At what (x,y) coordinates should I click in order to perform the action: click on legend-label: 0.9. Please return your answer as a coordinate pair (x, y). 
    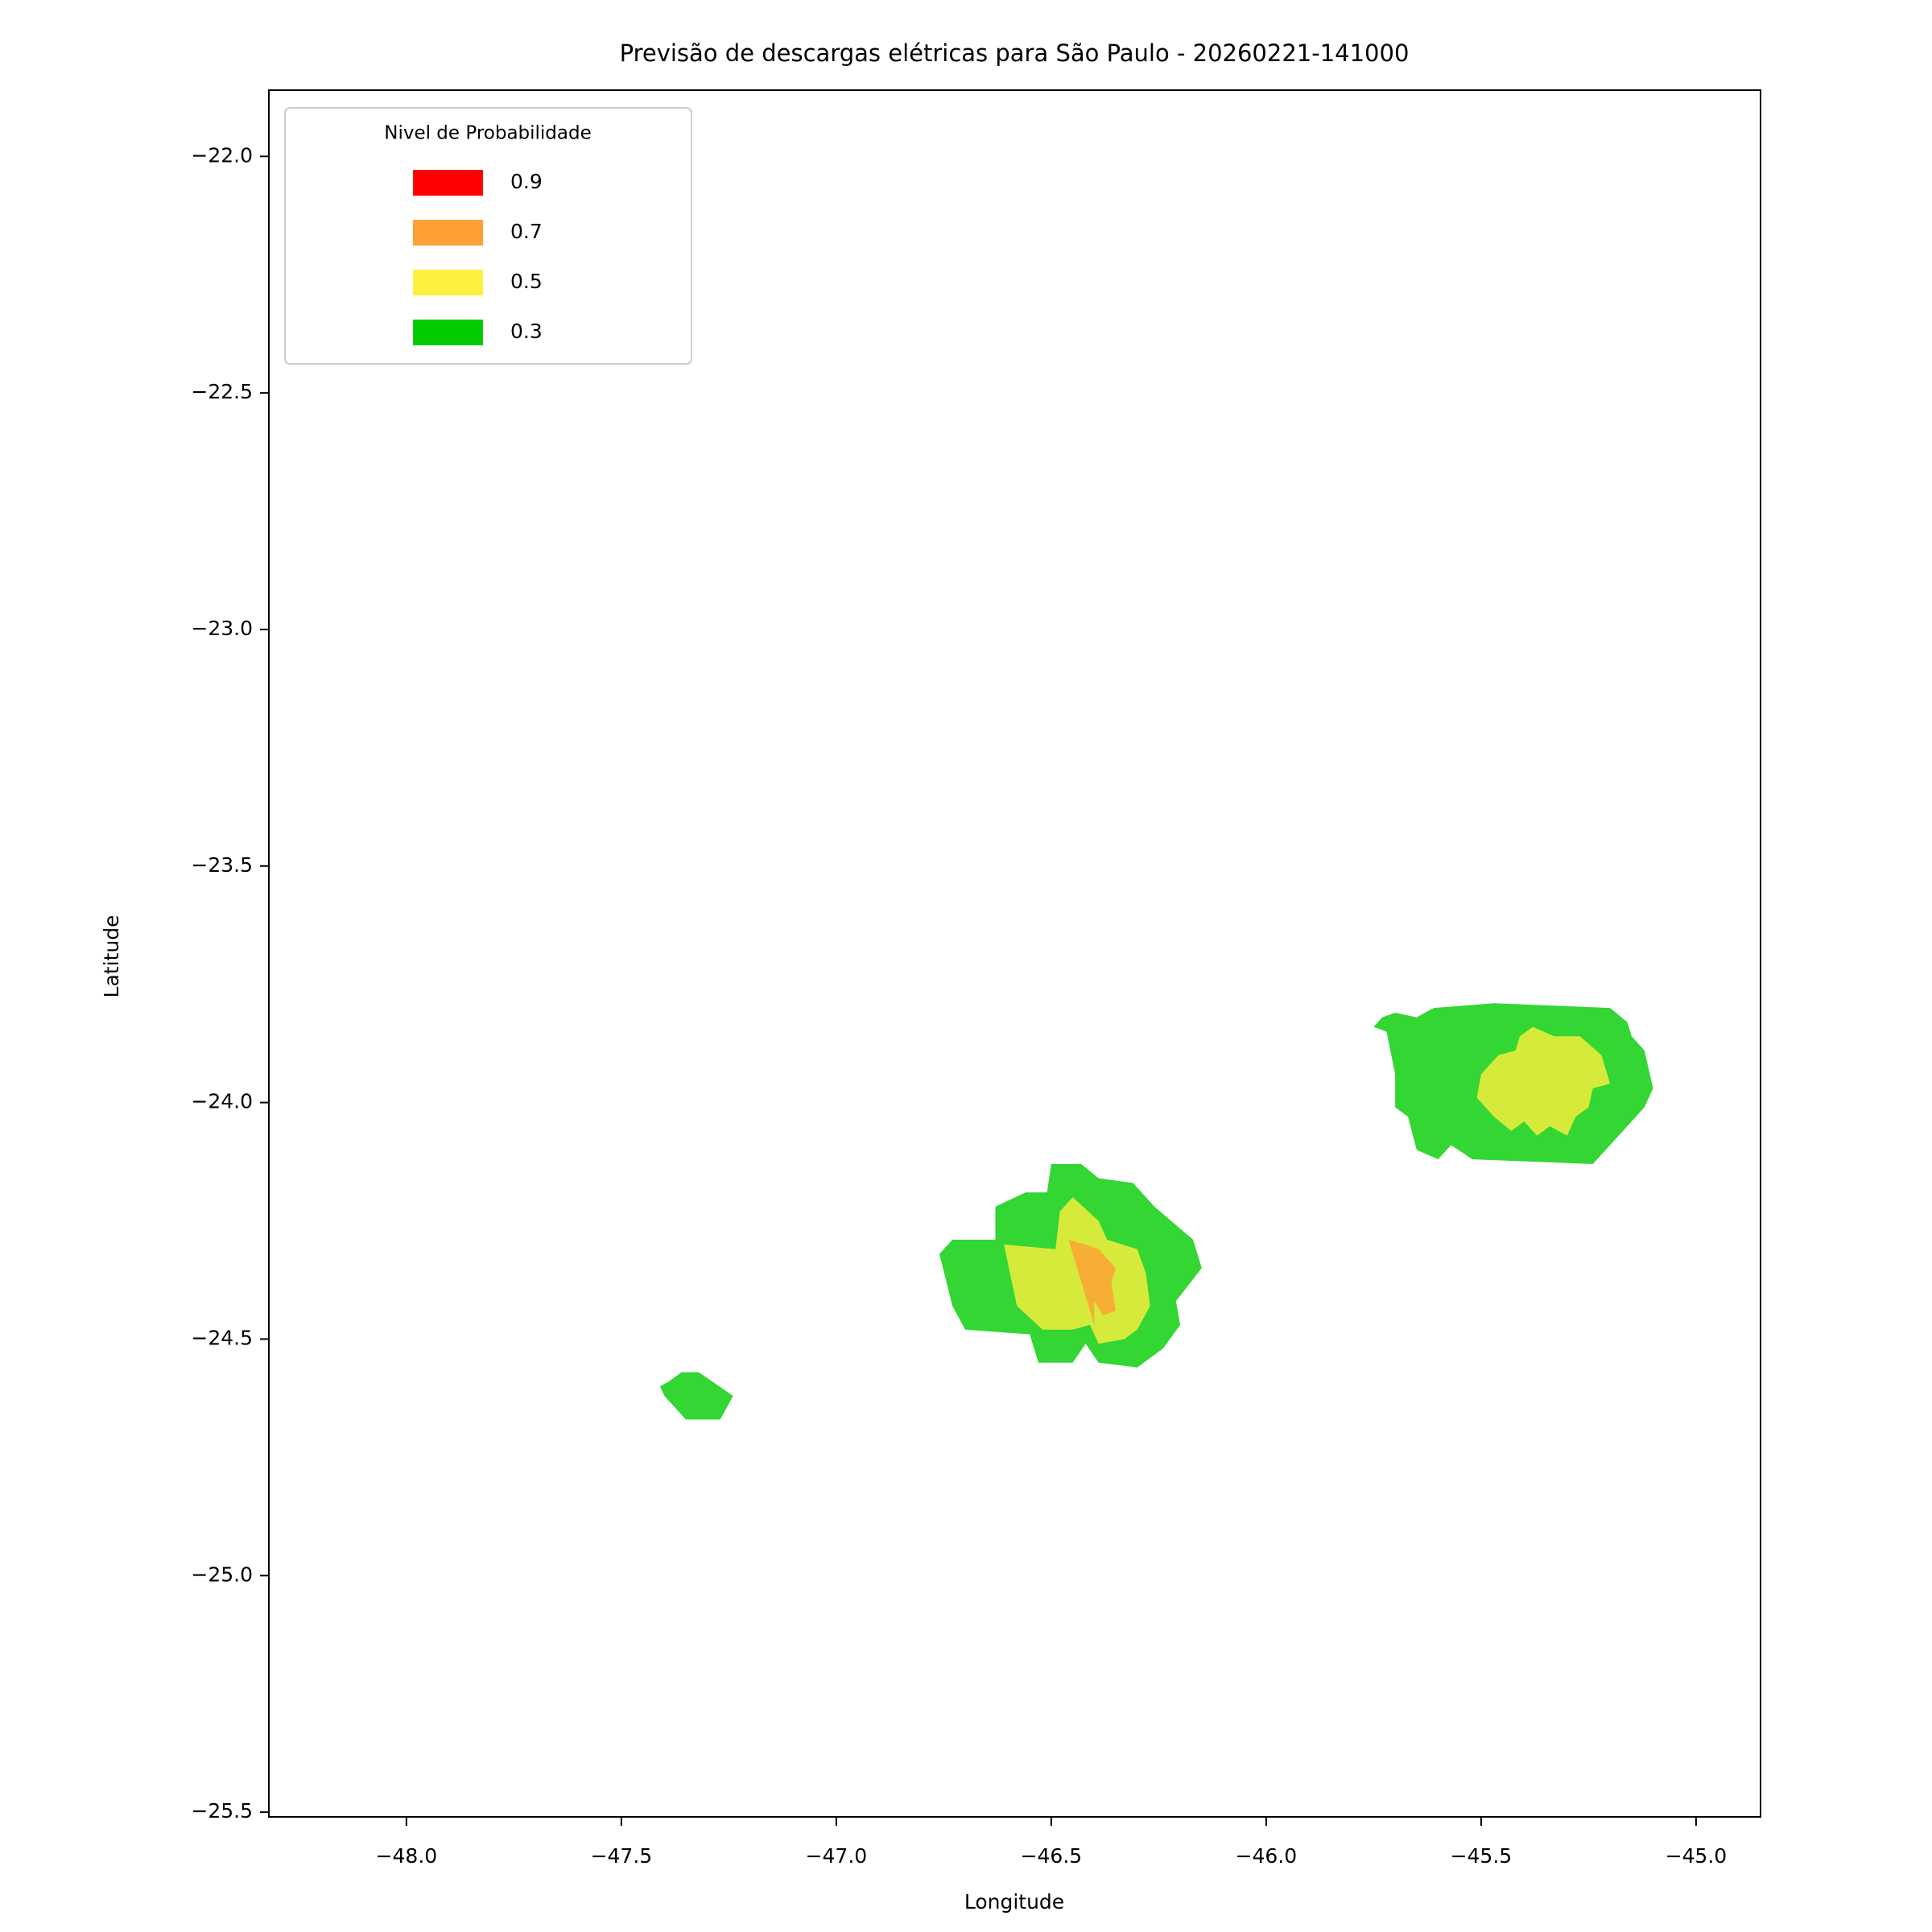
    Looking at the image, I should click on (526, 181).